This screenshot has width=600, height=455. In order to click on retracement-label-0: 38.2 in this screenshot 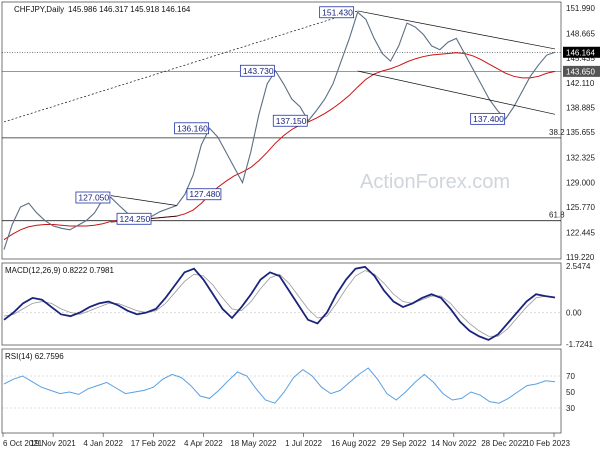, I will do `click(557, 132)`.